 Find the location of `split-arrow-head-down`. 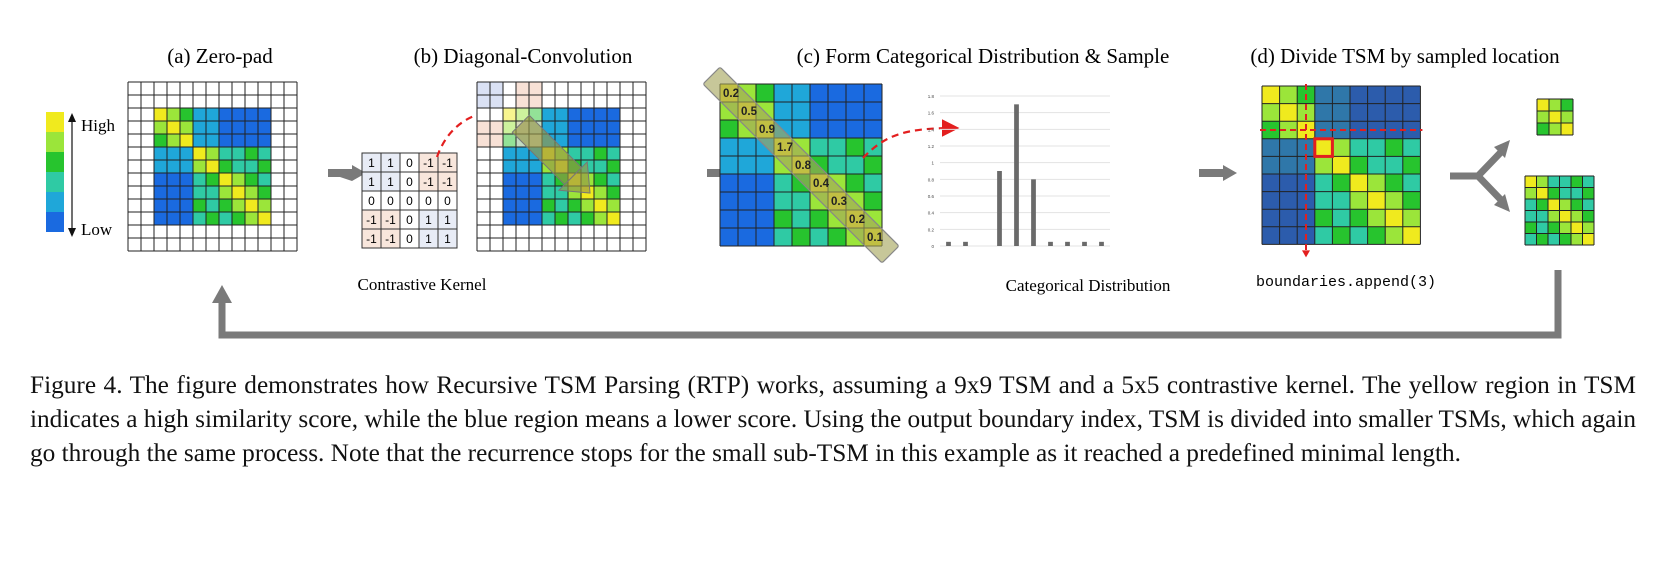

split-arrow-head-down is located at coordinates (1502, 203).